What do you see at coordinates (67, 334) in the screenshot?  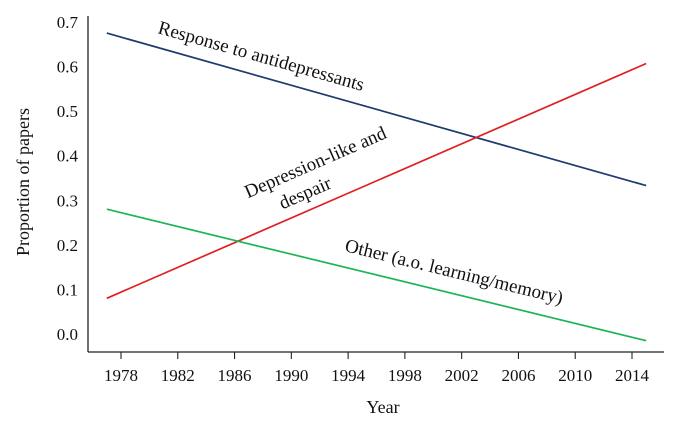 I see `y-tick-label: 0.0` at bounding box center [67, 334].